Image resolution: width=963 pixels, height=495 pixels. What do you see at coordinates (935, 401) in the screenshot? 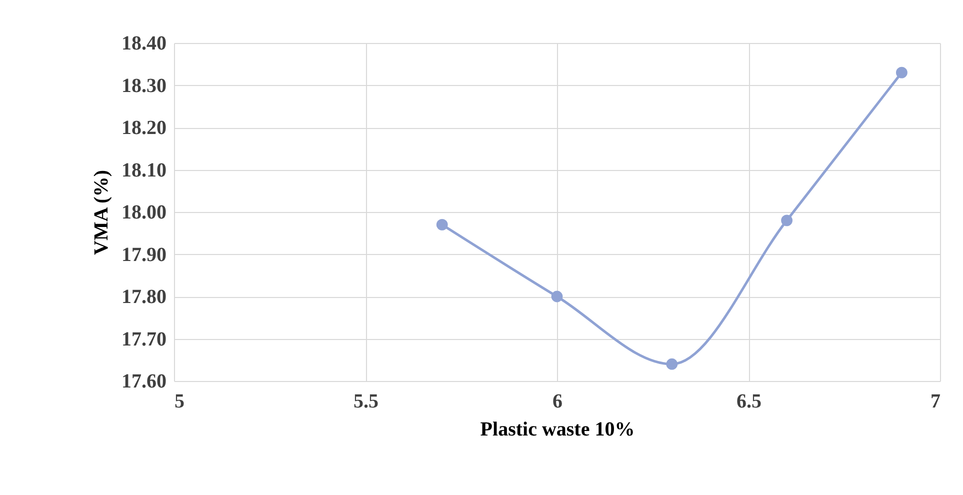
I see `x-tick-label: 7` at bounding box center [935, 401].